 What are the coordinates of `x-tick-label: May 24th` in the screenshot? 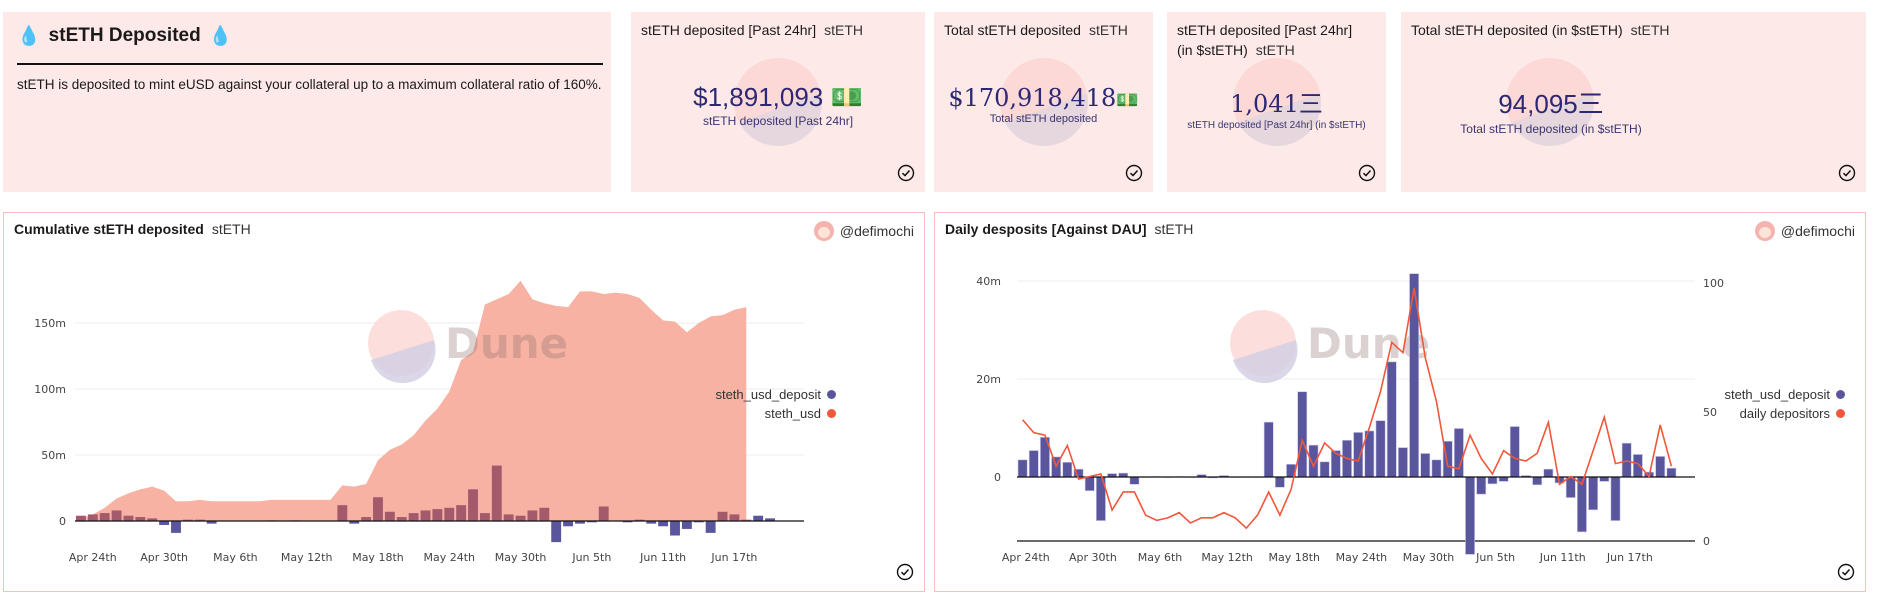 It's located at (449, 557).